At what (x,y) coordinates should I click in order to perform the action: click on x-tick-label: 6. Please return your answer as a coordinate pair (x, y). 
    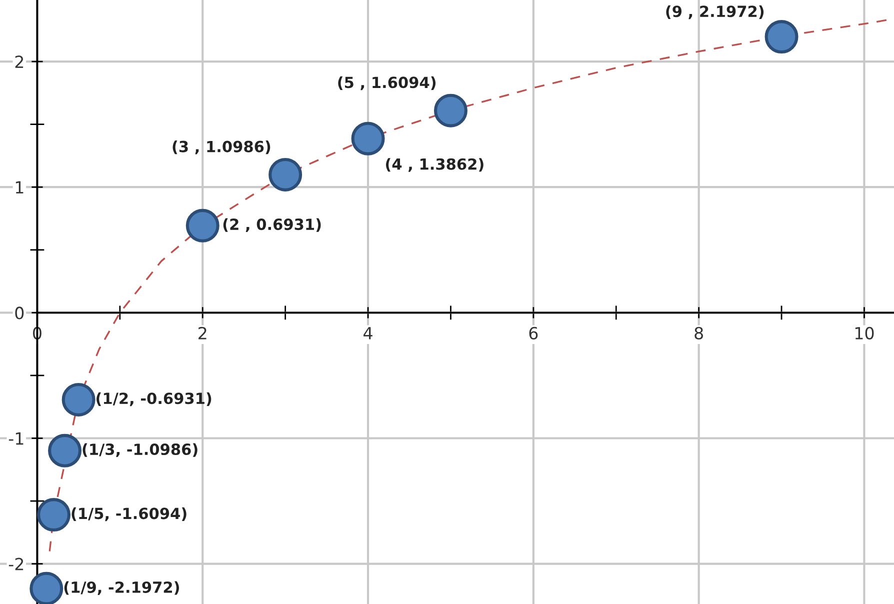
    Looking at the image, I should click on (533, 333).